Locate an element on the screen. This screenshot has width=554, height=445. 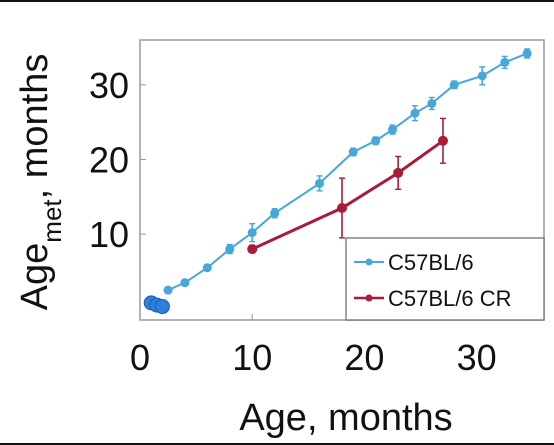
y-axis-label: Agemet, months is located at coordinates (40, 182).